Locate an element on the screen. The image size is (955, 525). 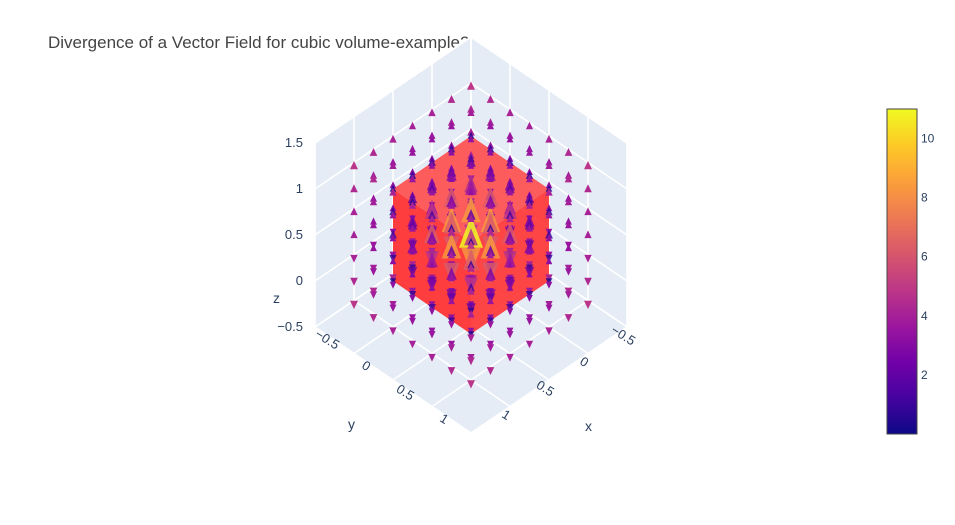
y-tick-label: −0.5 is located at coordinates (624, 335).